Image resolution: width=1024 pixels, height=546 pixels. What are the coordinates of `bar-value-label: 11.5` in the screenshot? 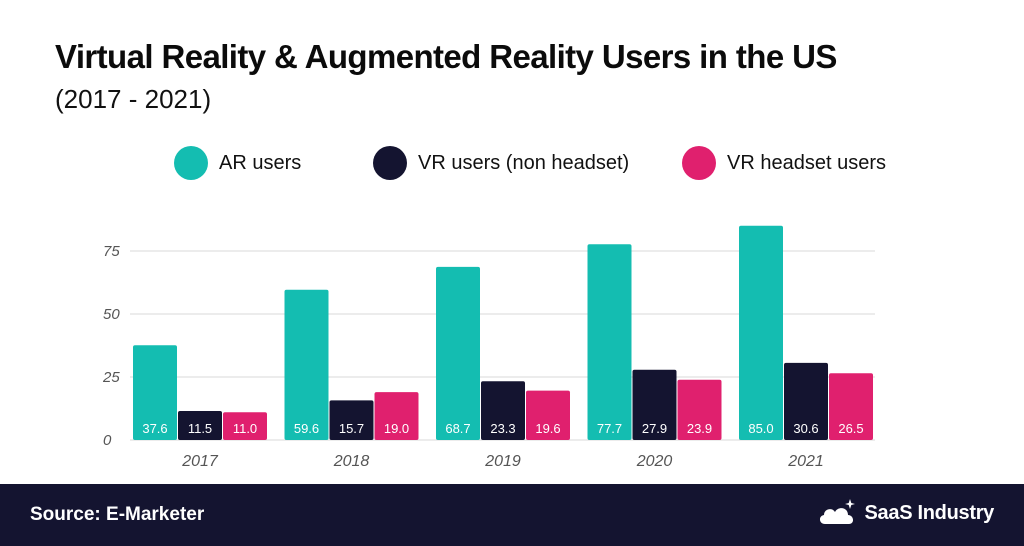 It's located at (200, 428).